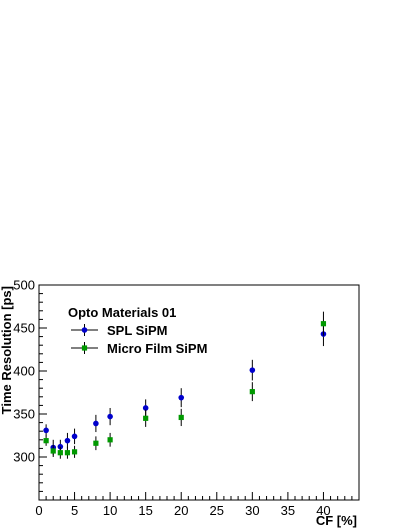 This screenshot has width=409, height=529. I want to click on x-tick-label: 25, so click(217, 510).